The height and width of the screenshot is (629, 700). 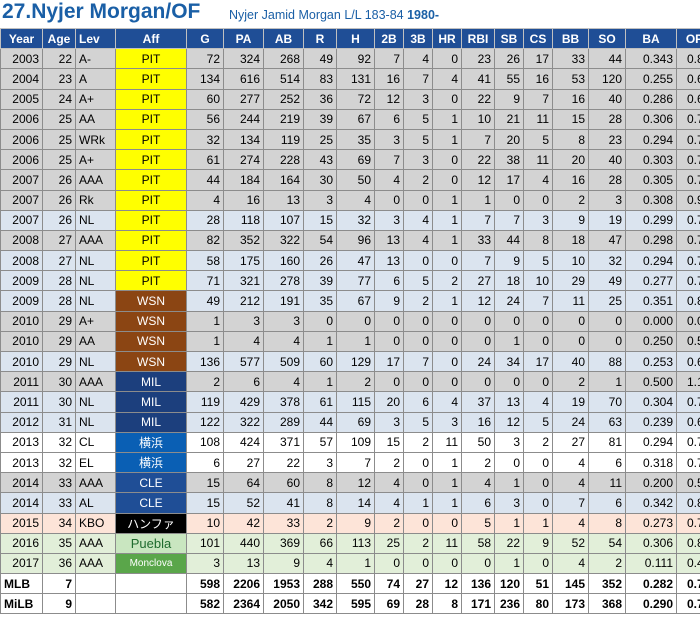 What do you see at coordinates (688, 180) in the screenshot?
I see `stat-cell: 0.727` at bounding box center [688, 180].